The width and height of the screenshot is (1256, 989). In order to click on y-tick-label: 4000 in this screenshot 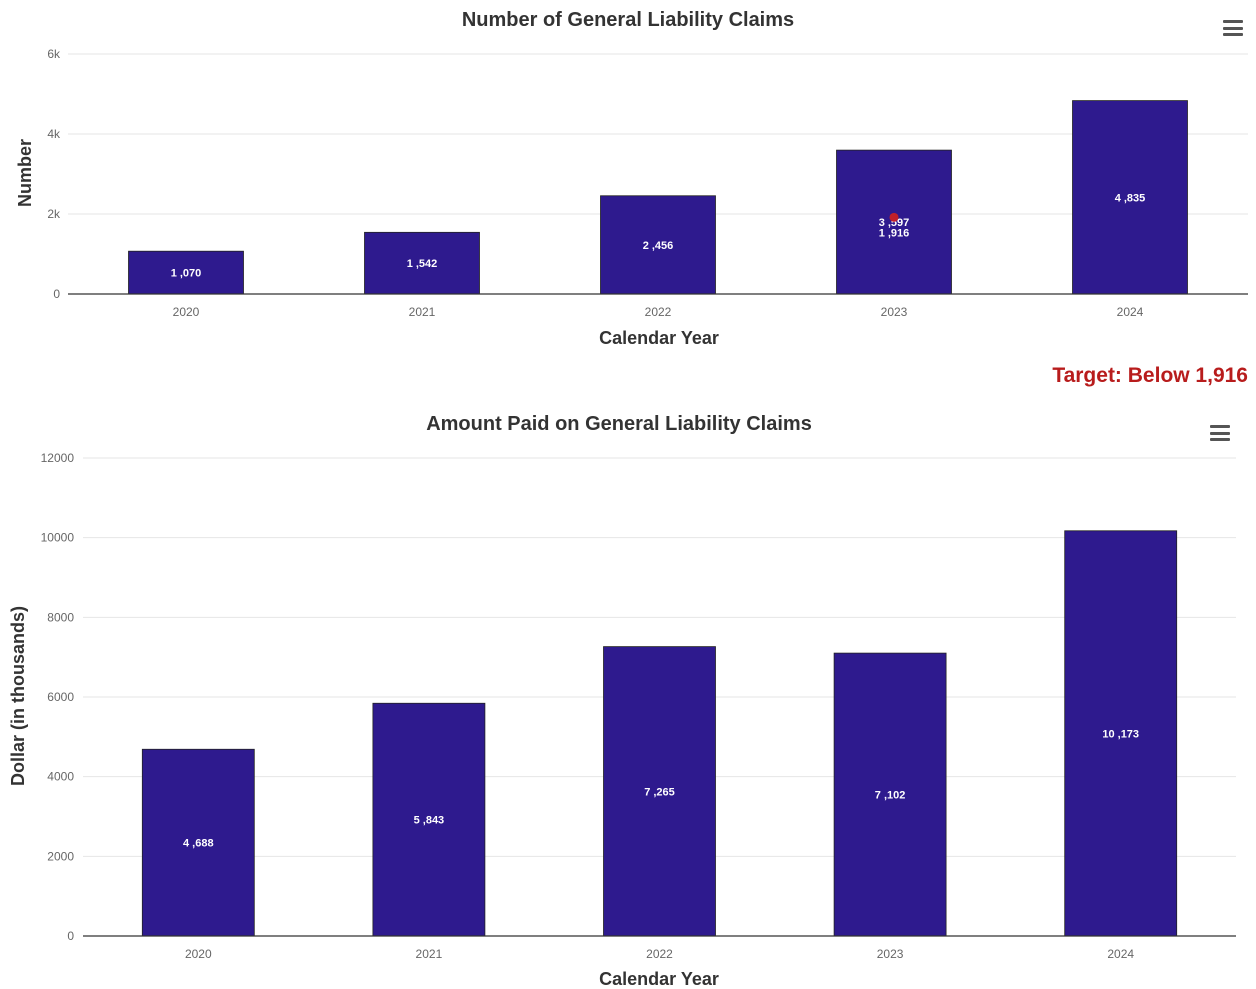, I will do `click(60, 777)`.